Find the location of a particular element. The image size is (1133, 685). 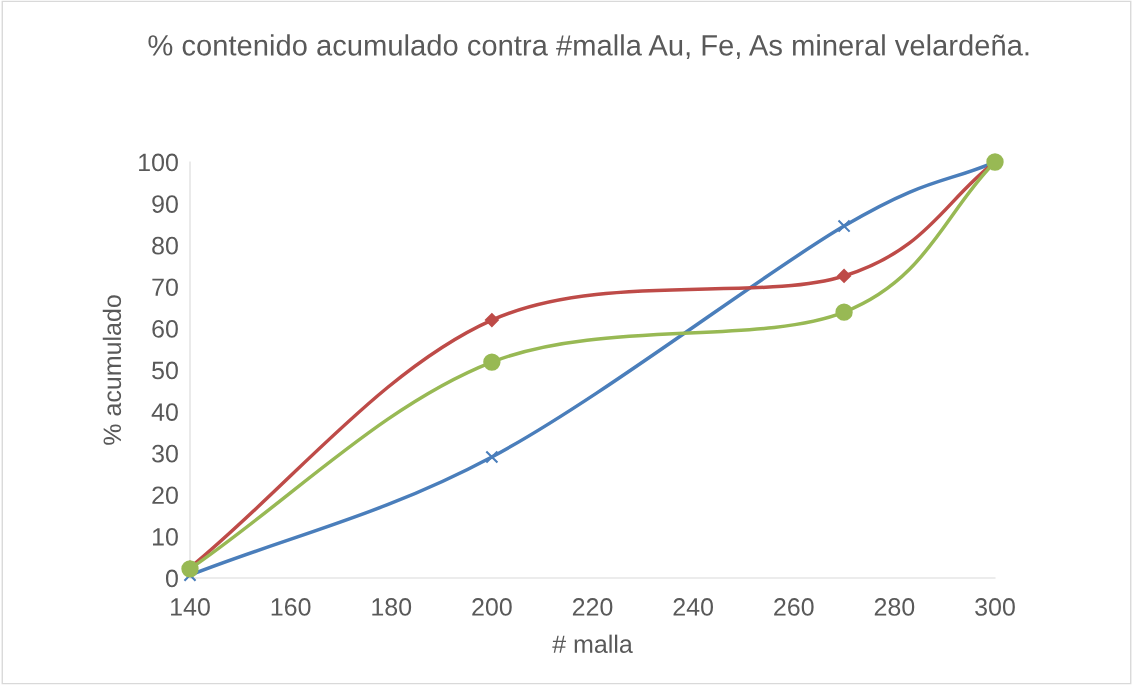

x-tick-label: 220 is located at coordinates (592, 607).